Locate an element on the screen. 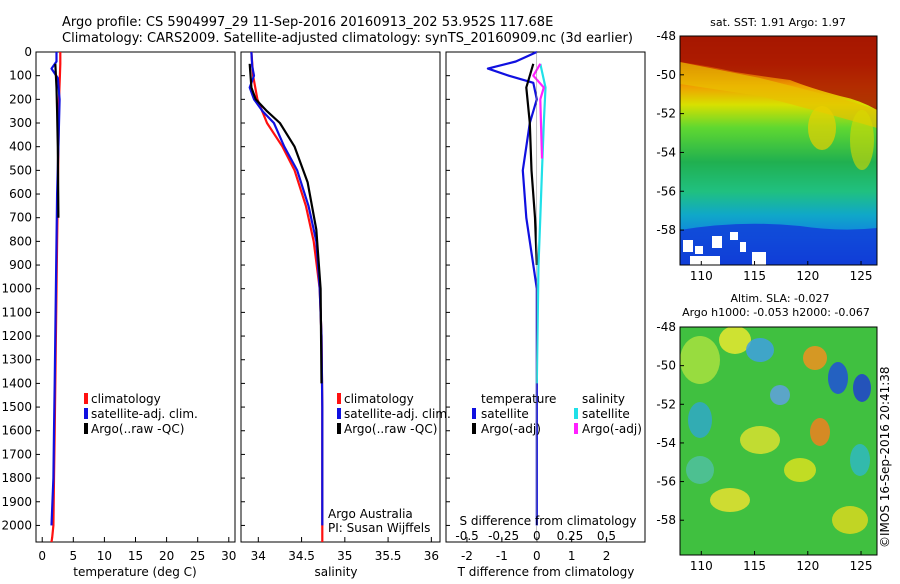 This screenshot has width=900, height=584. x-tick-label: 34 is located at coordinates (258, 556).